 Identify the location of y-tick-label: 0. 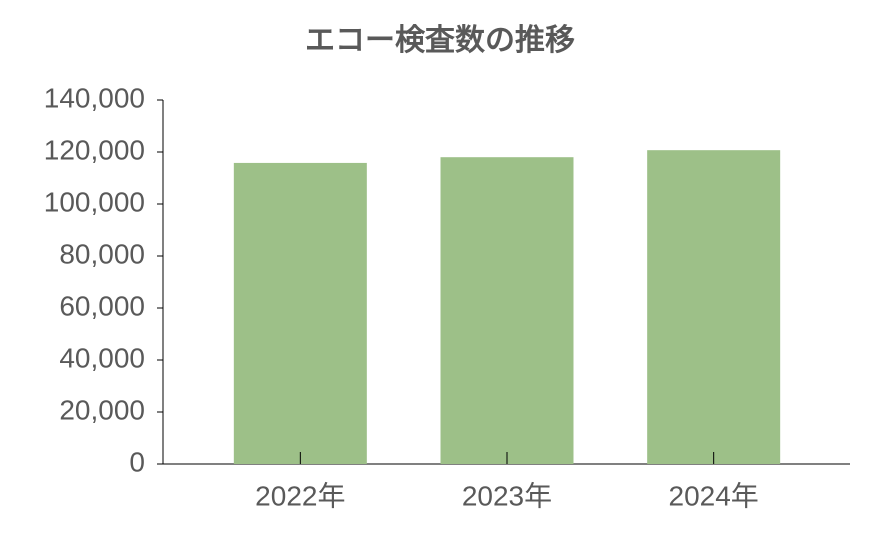
(137, 461).